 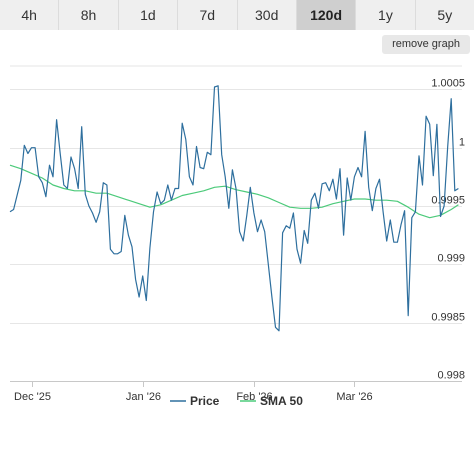 What do you see at coordinates (205, 401) in the screenshot?
I see `legend-label: Price` at bounding box center [205, 401].